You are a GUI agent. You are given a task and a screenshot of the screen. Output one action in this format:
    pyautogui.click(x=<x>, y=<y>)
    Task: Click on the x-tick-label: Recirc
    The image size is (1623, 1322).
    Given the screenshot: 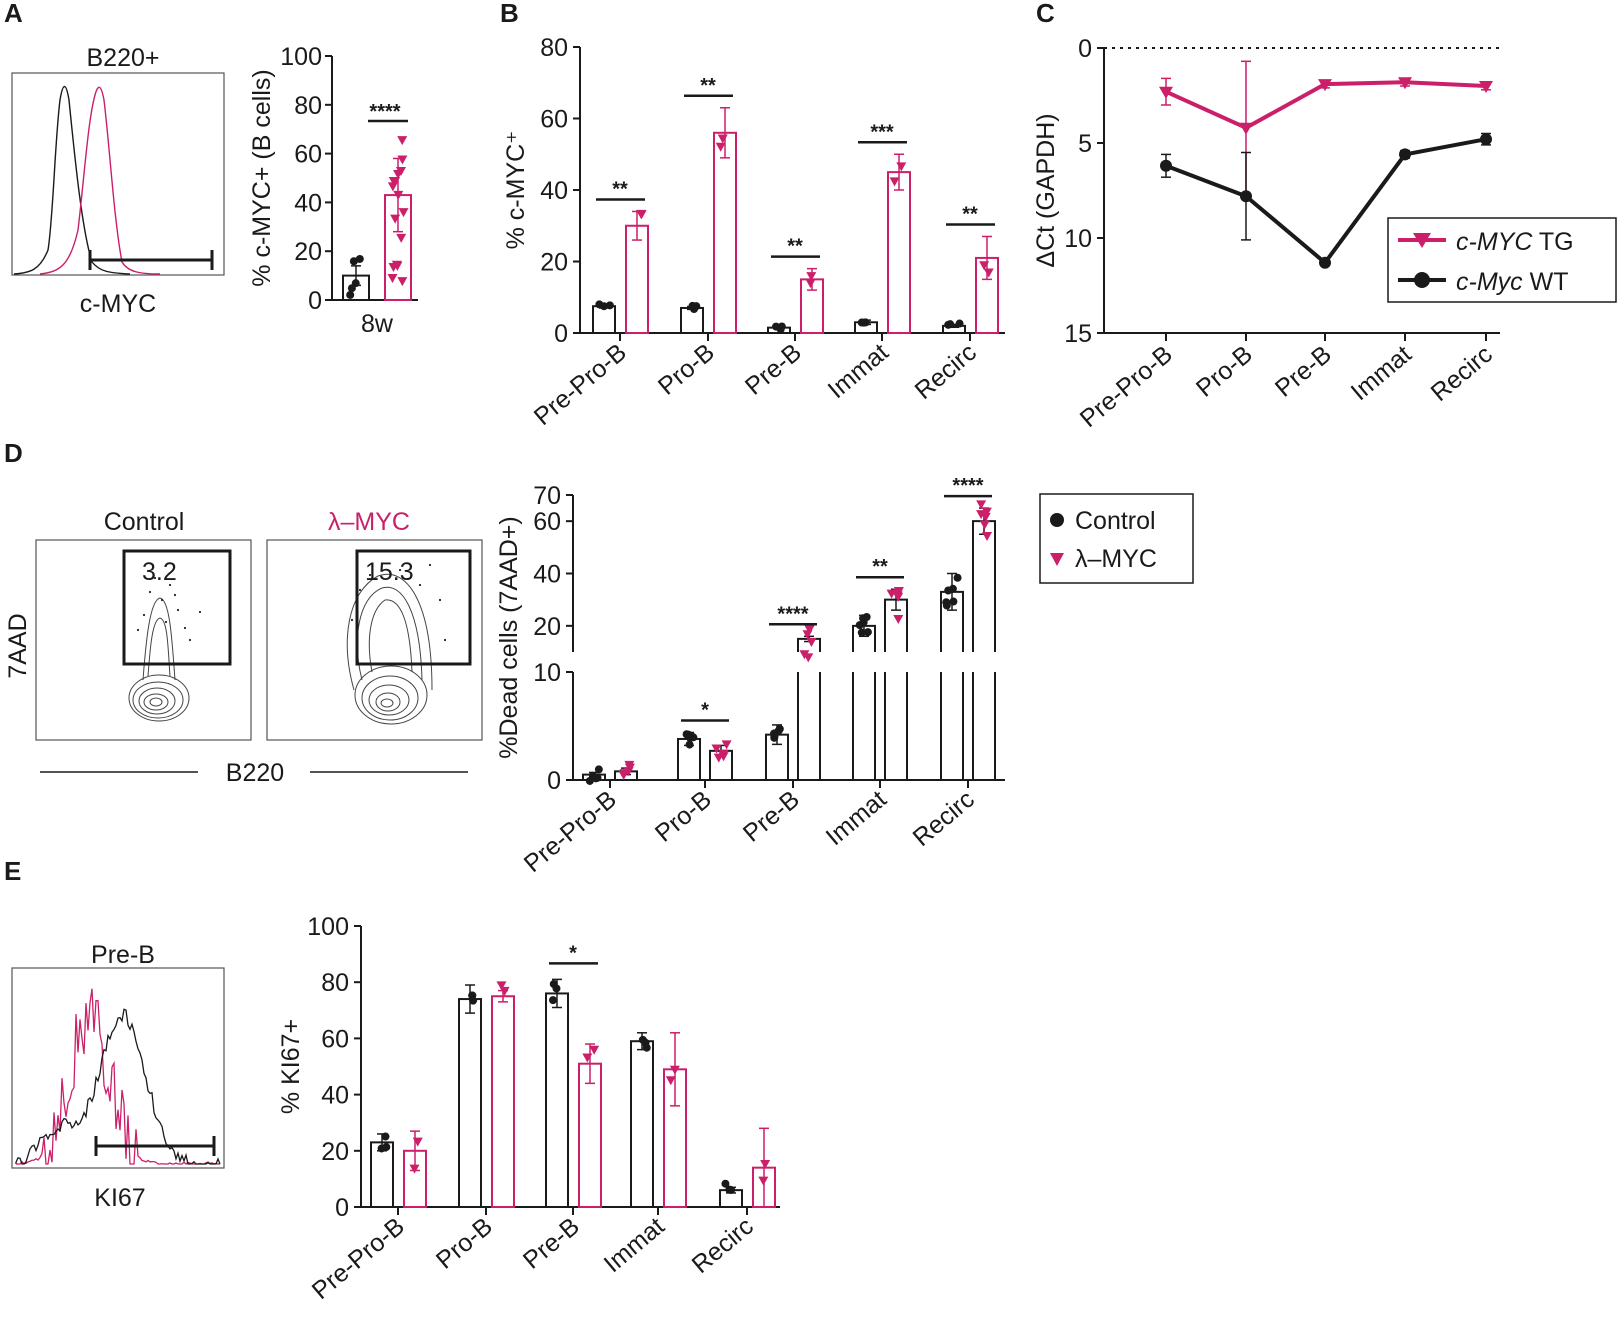 What is the action you would take?
    pyautogui.click(x=944, y=818)
    